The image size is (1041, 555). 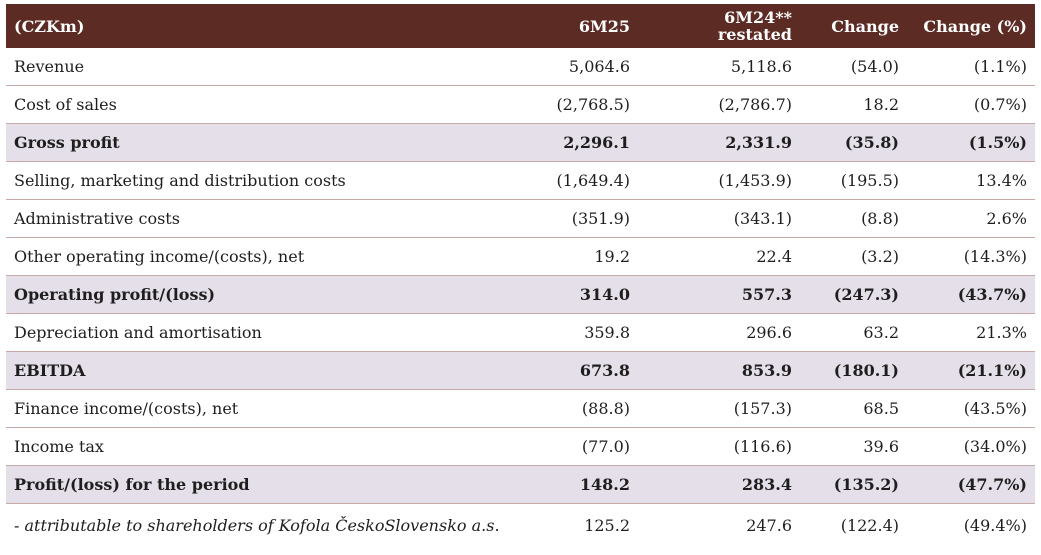 I want to click on value-change: 68.5, so click(x=853, y=408).